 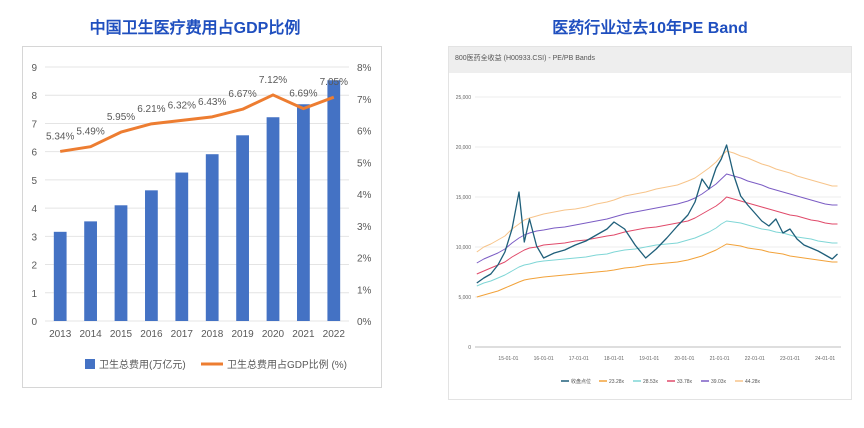 I want to click on legend-label: 39.03x, so click(x=719, y=382).